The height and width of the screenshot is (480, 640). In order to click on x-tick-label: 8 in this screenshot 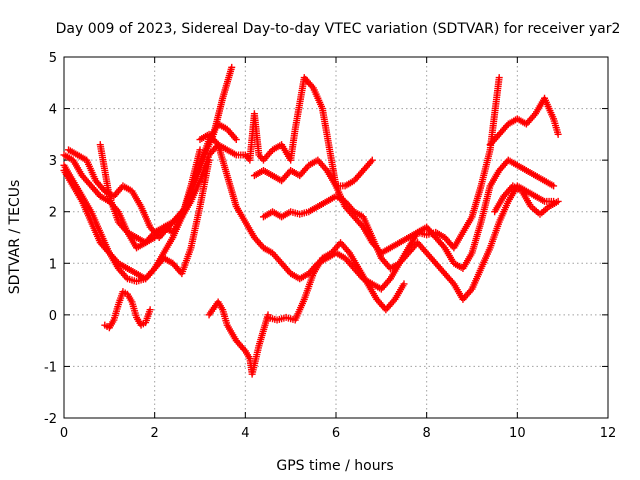, I will do `click(427, 433)`.